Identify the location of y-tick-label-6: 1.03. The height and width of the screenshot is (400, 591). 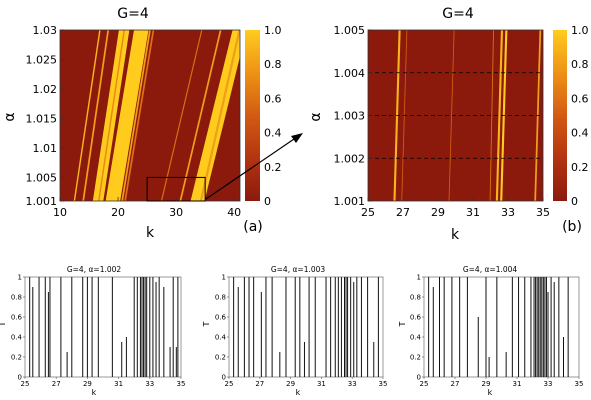
(45, 30).